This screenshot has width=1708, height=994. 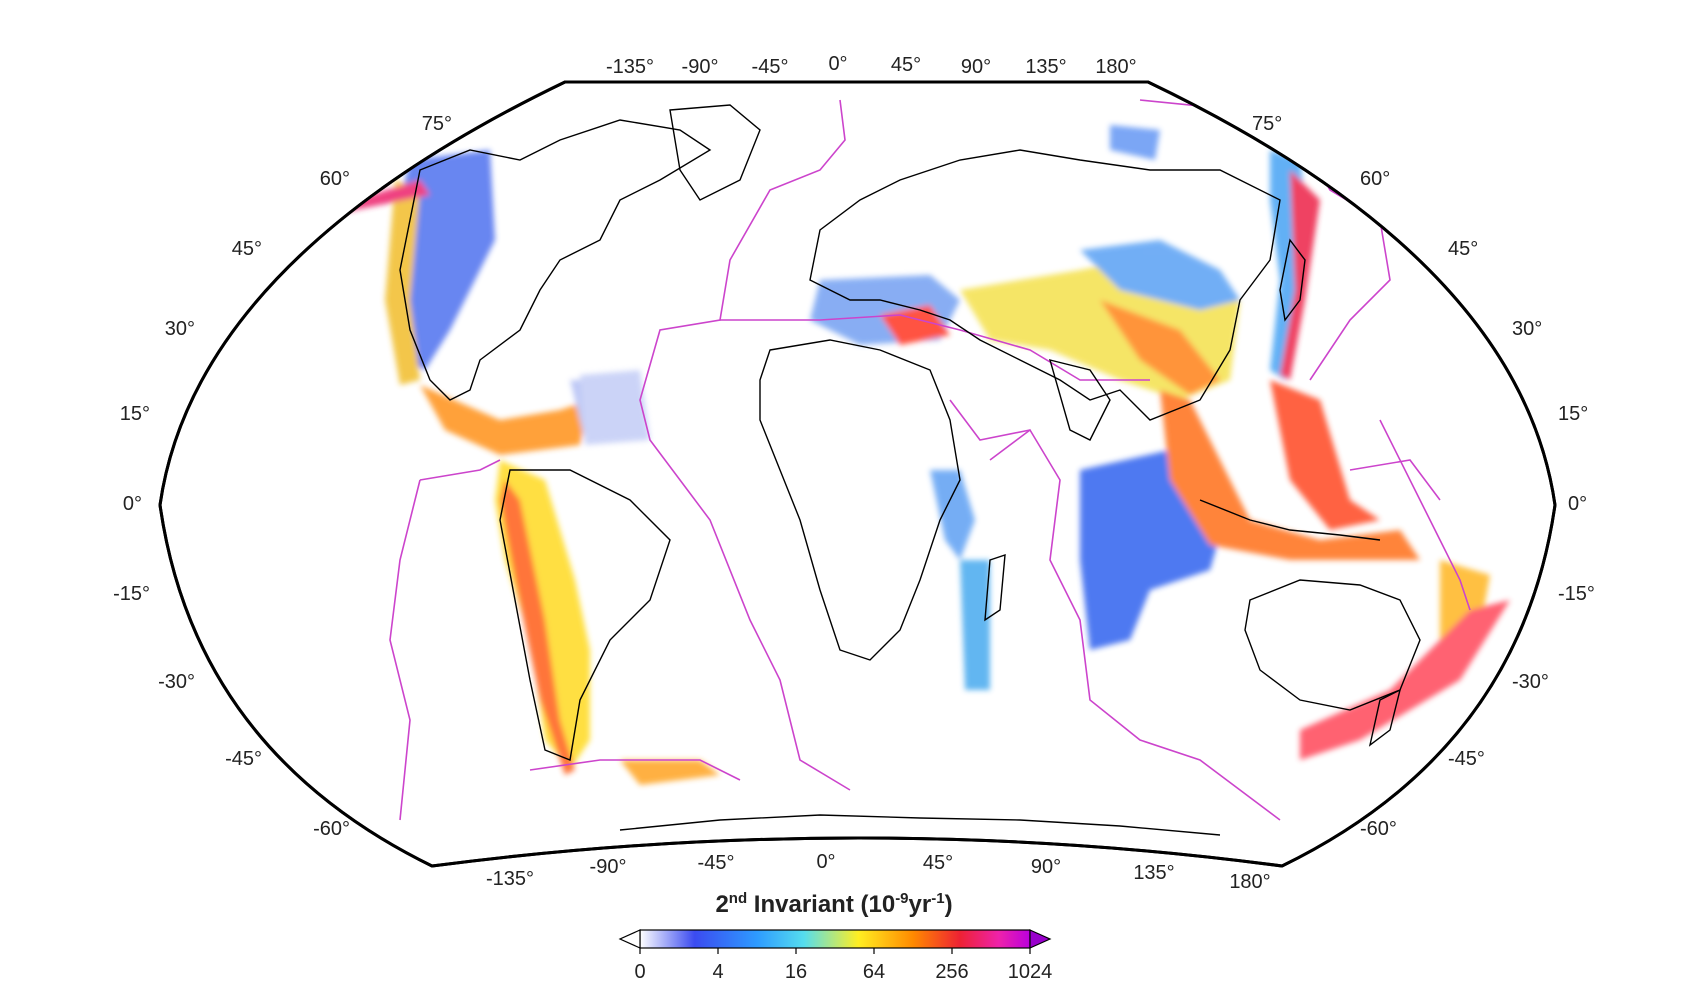 I want to click on left-lat-label: 45°, so click(x=247, y=249).